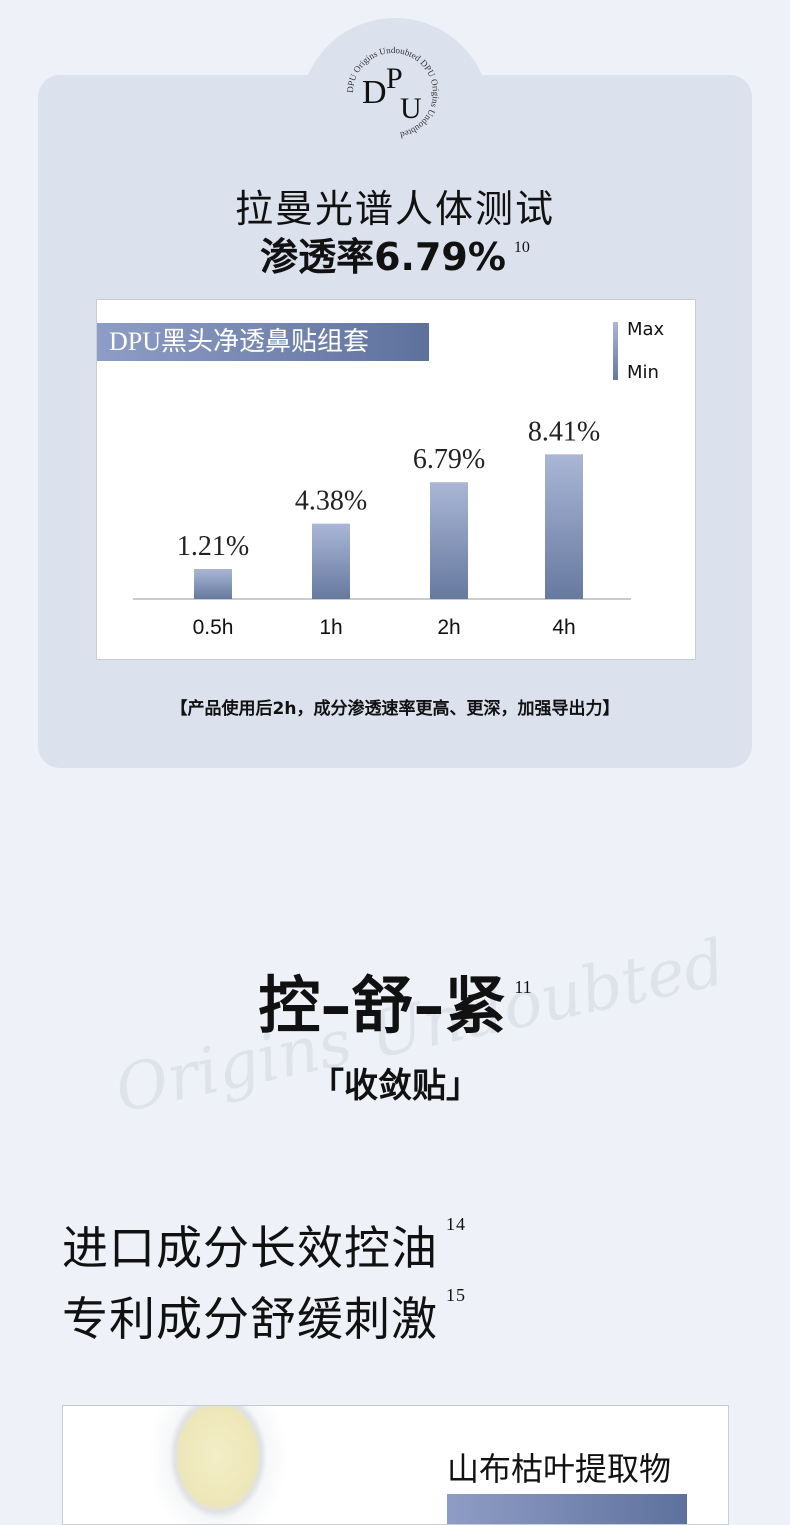 This screenshot has height=1525, width=790. I want to click on svg-text: D, so click(374, 92).